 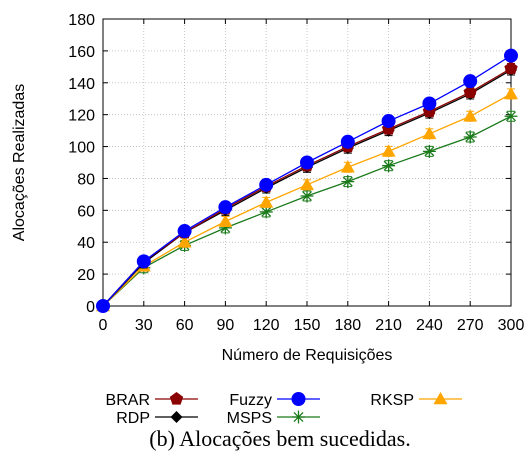 I want to click on y-tick-label: 40, so click(x=86, y=243).